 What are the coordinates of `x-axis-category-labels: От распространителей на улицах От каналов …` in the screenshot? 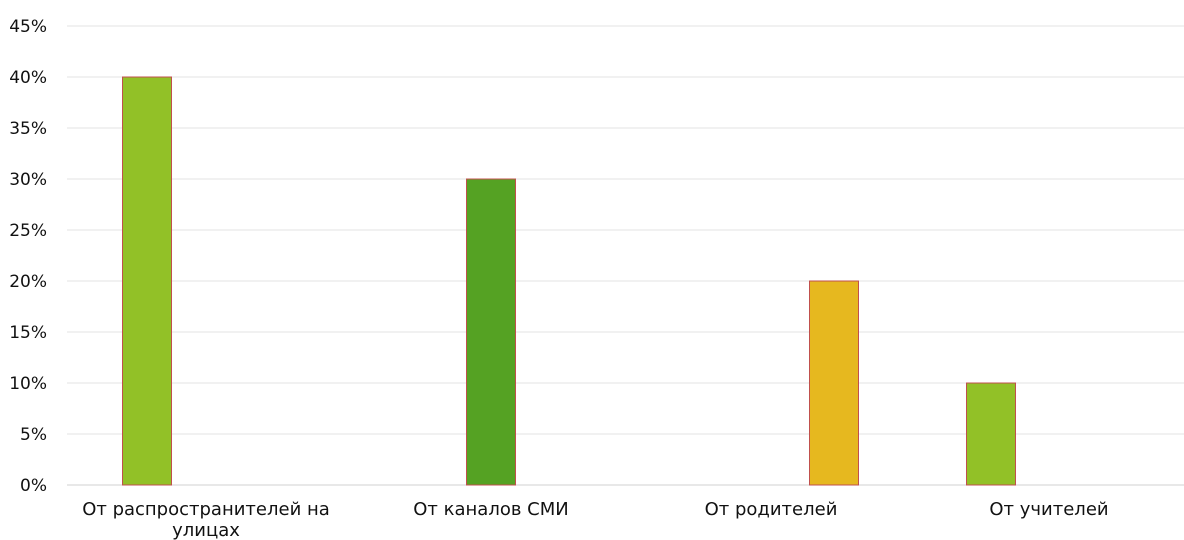 It's located at (595, 519).